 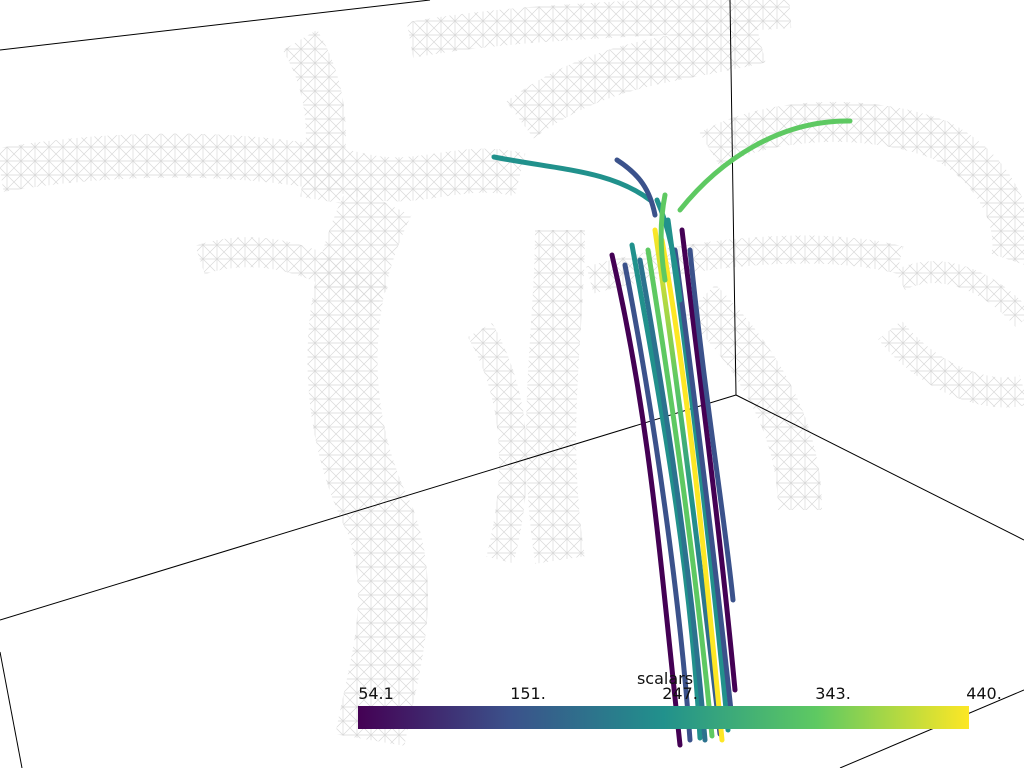 I want to click on scalar-bar-tick-min: 54.1, so click(x=376, y=693).